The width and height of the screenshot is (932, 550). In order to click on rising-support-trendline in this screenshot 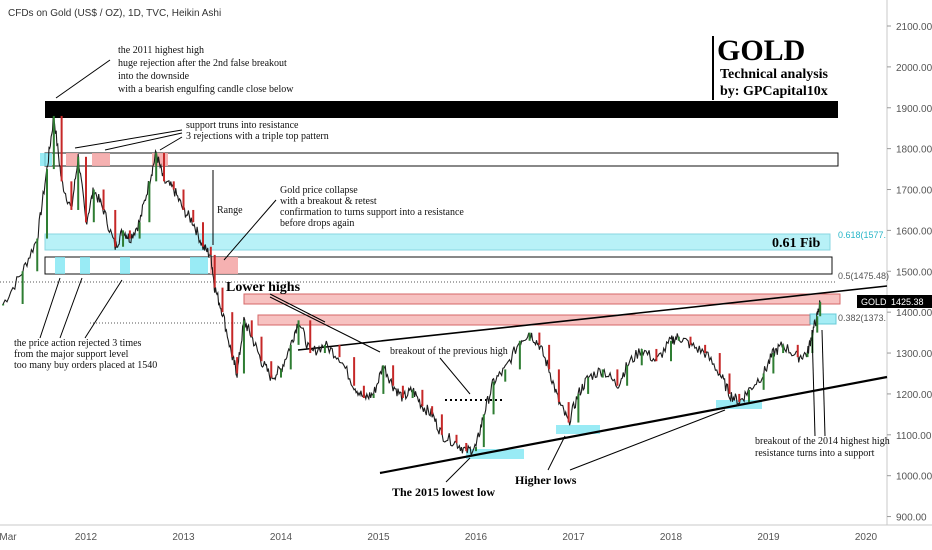, I will do `click(633, 425)`.